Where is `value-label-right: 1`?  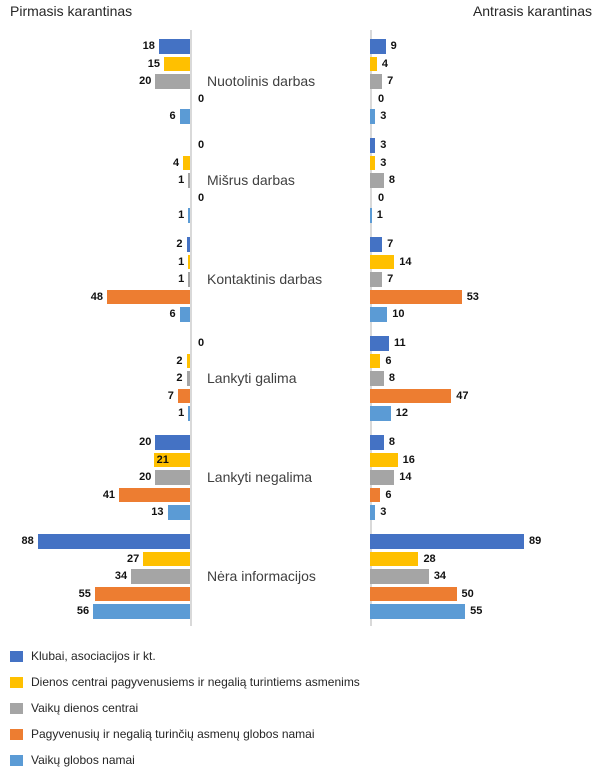 value-label-right: 1 is located at coordinates (379, 215).